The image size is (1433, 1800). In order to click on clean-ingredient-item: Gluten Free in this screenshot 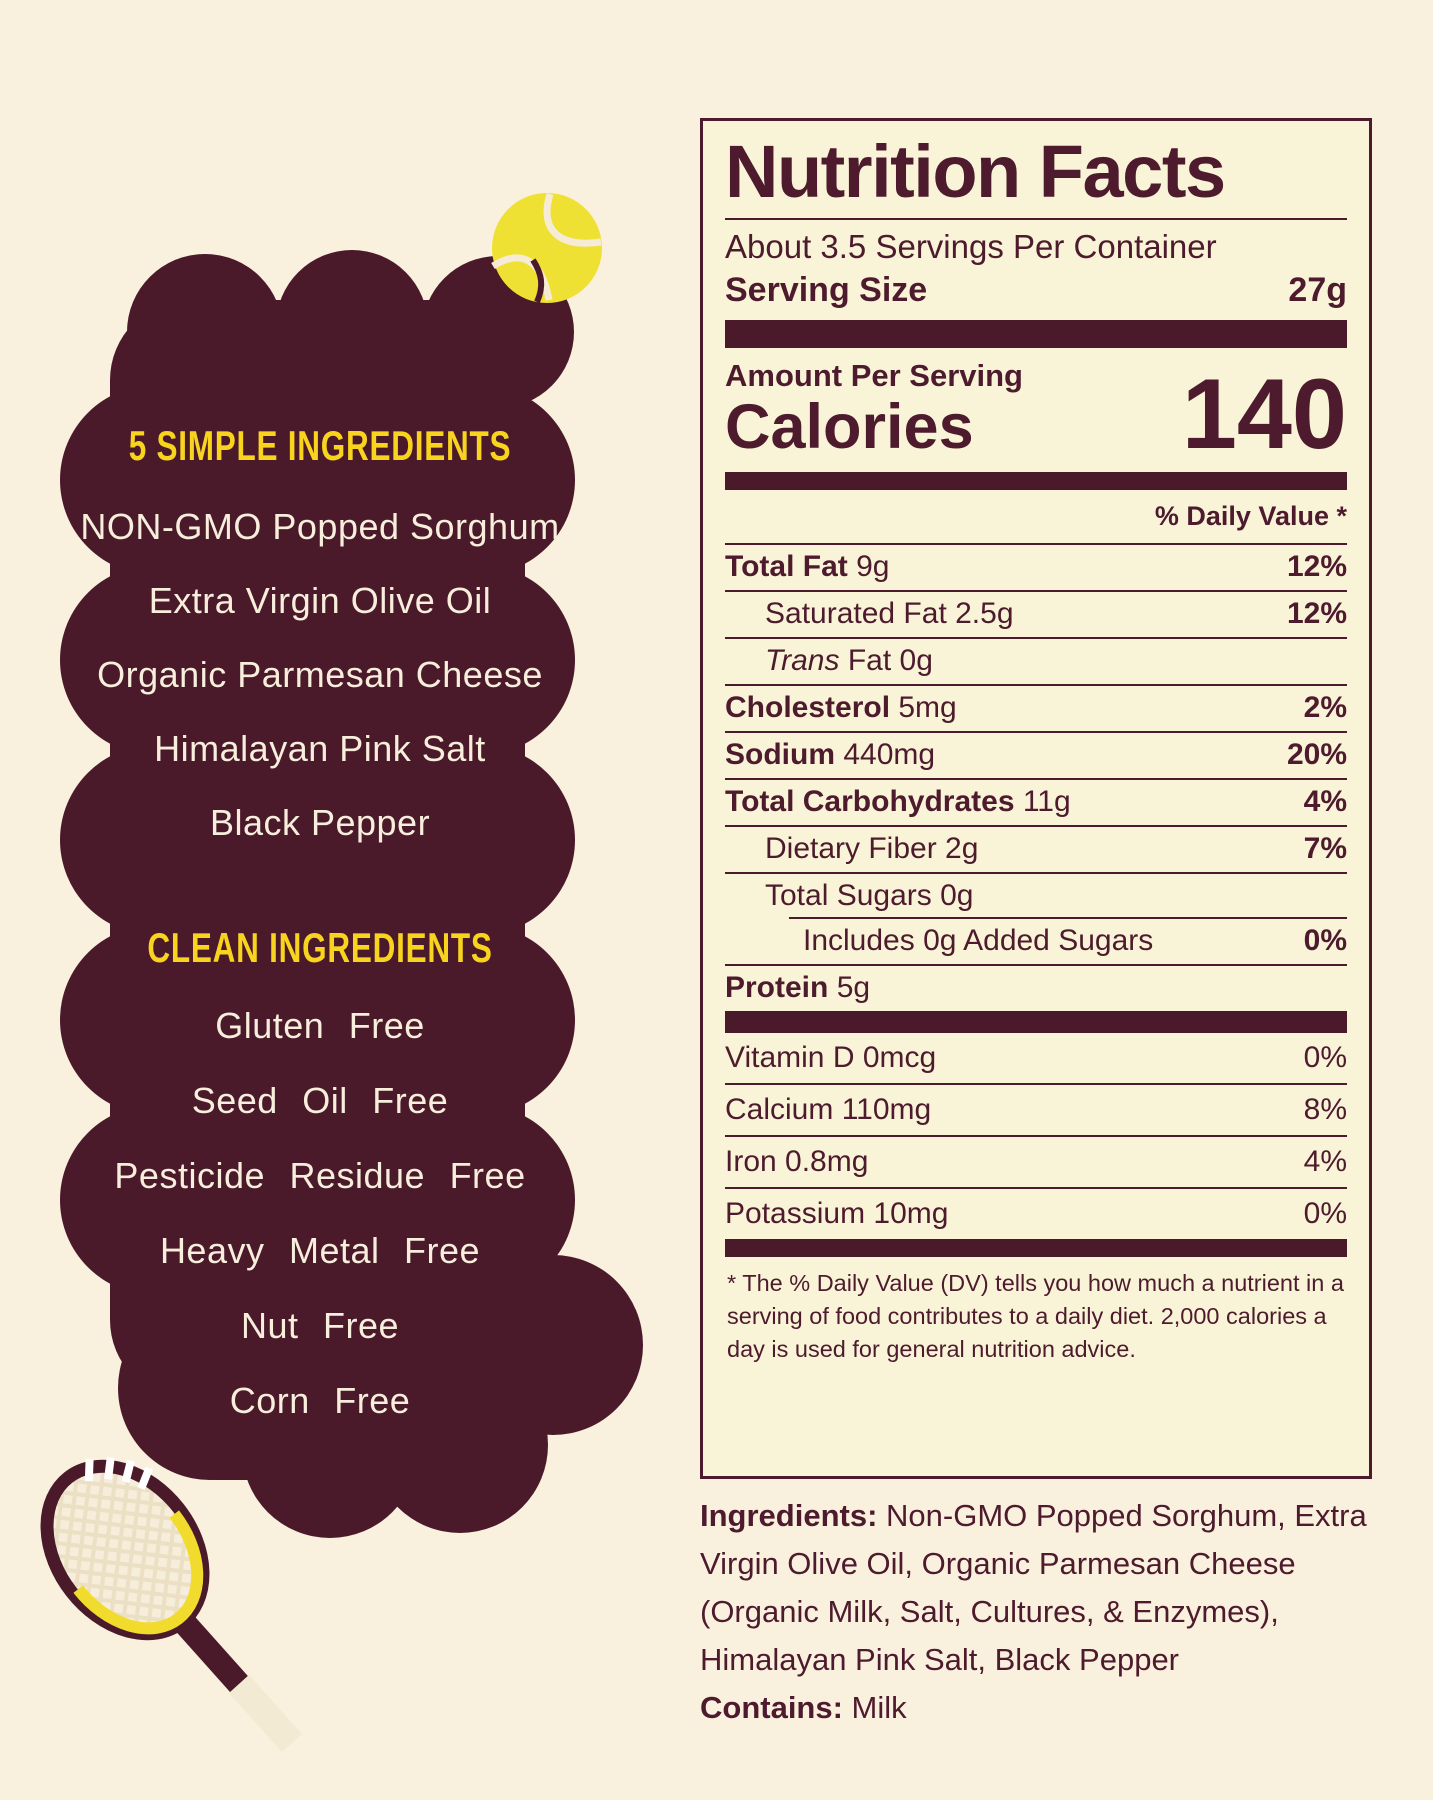, I will do `click(320, 1025)`.